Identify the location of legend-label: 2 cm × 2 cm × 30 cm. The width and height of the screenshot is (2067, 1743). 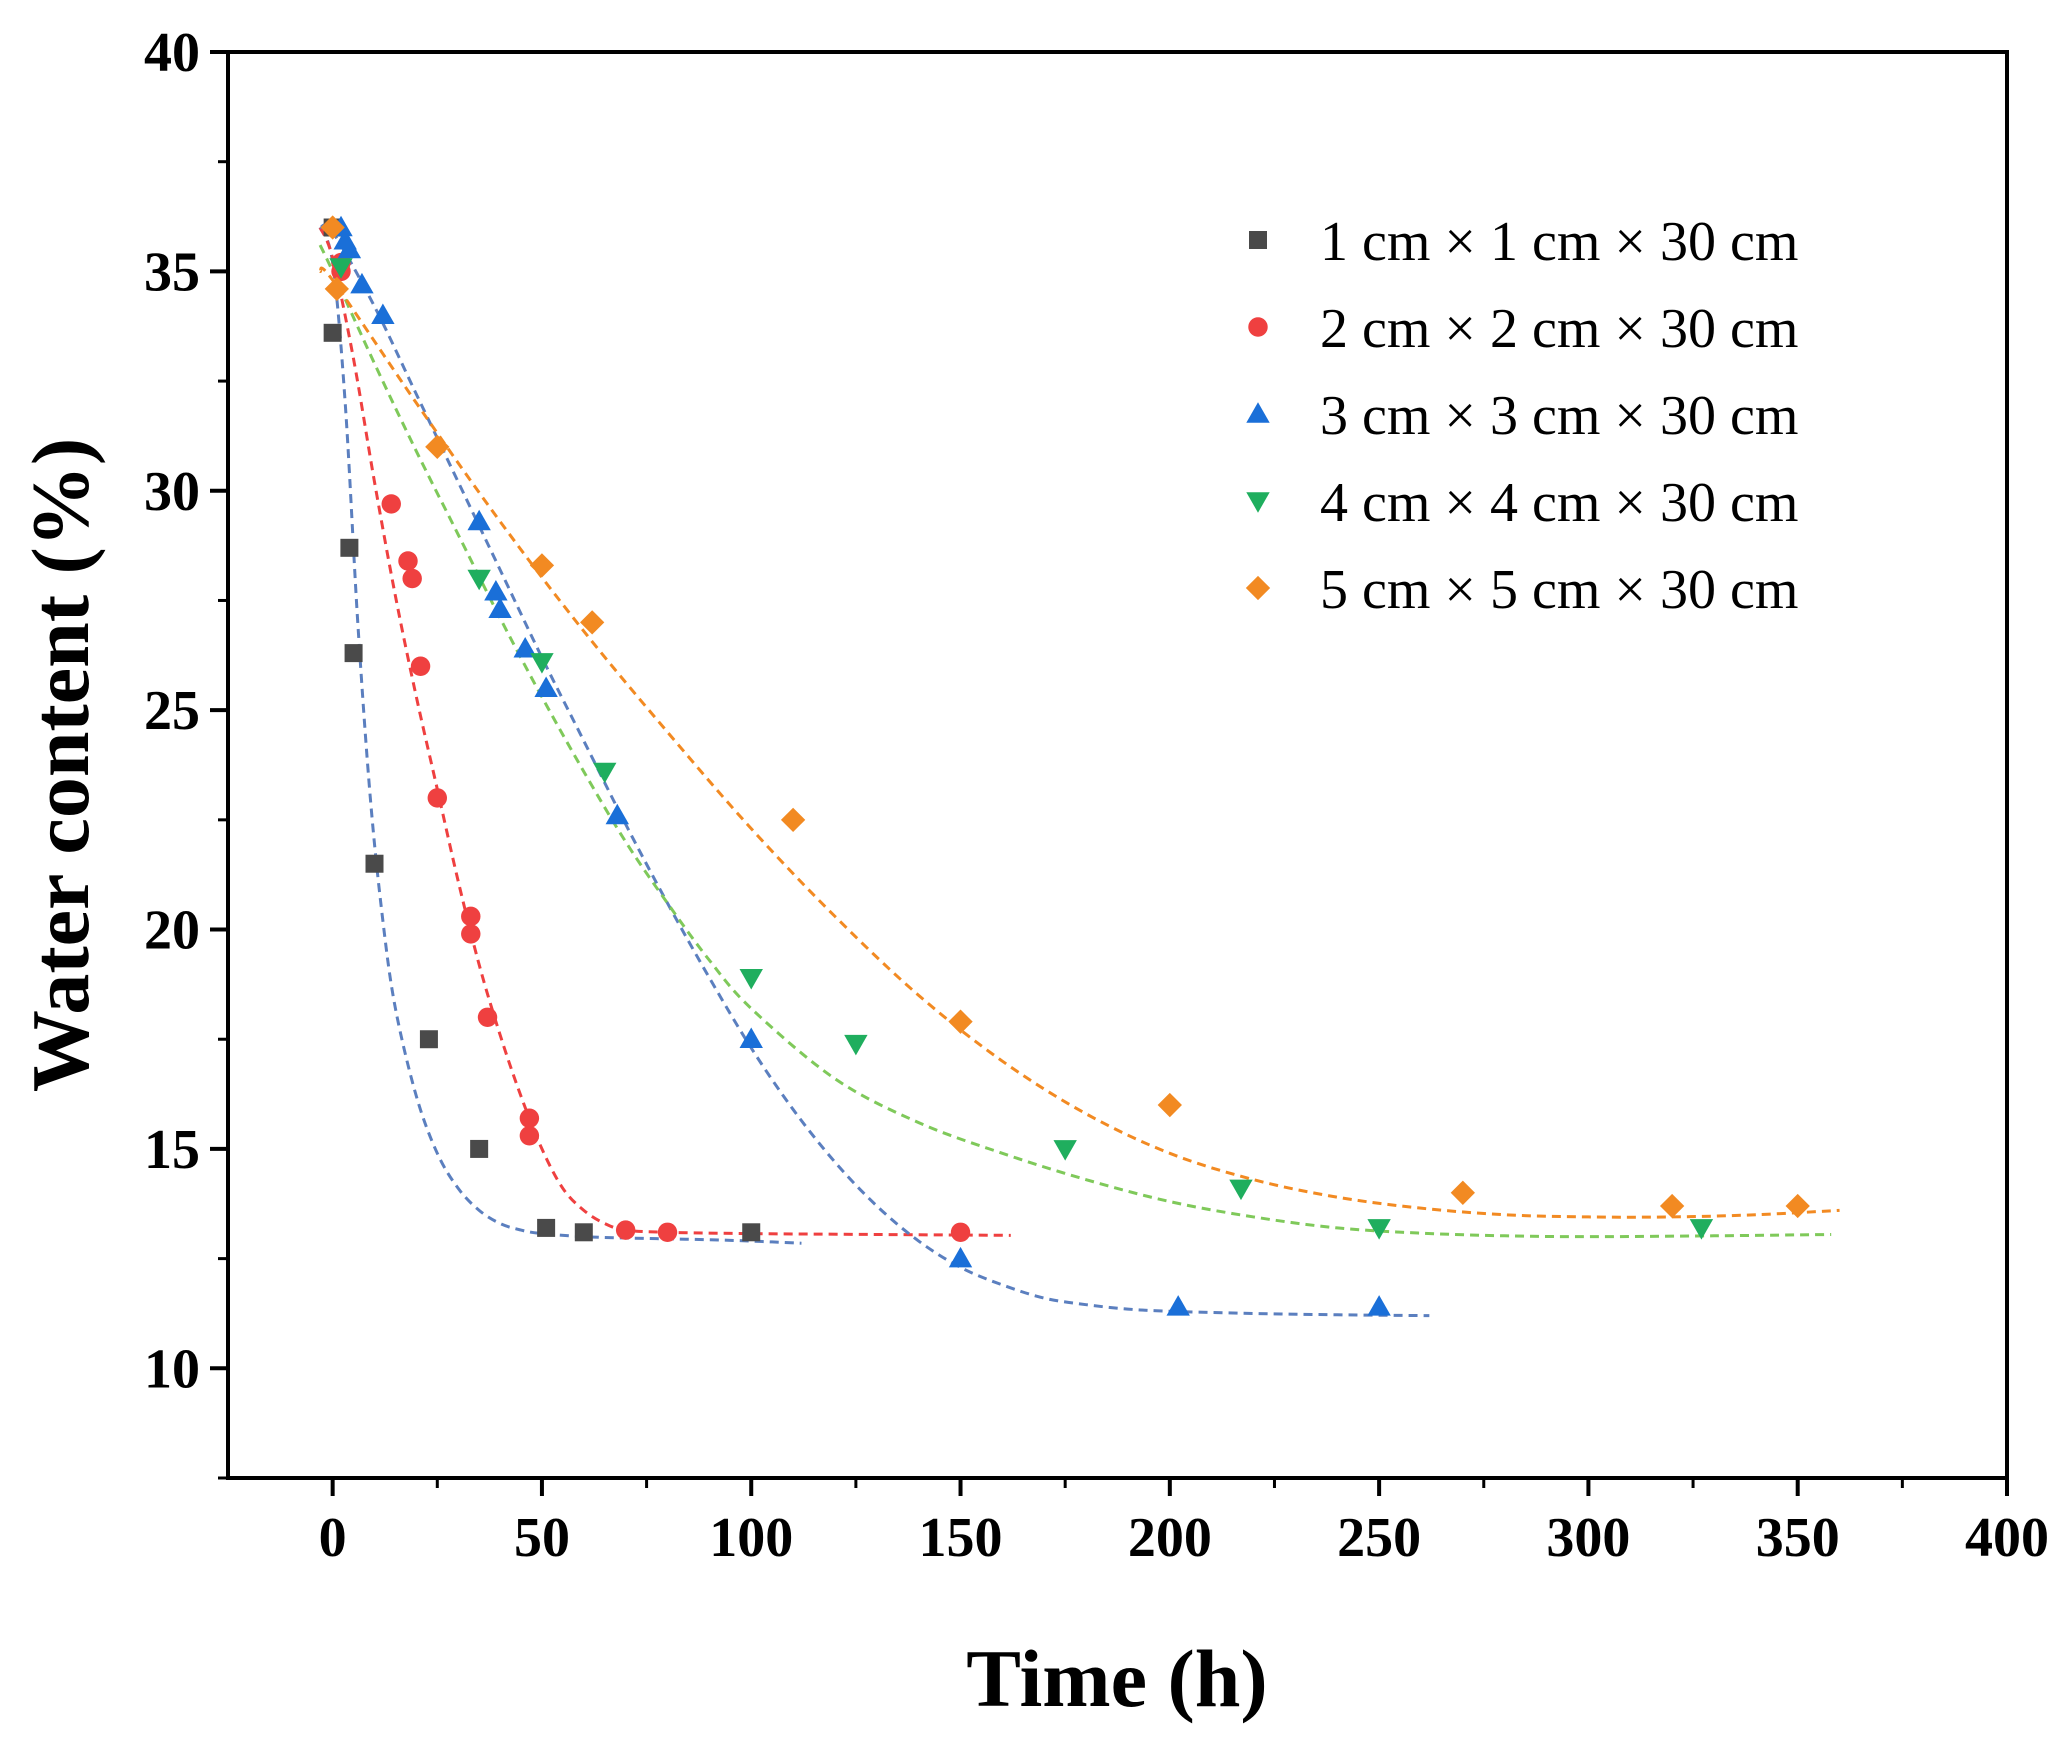
(1559, 329).